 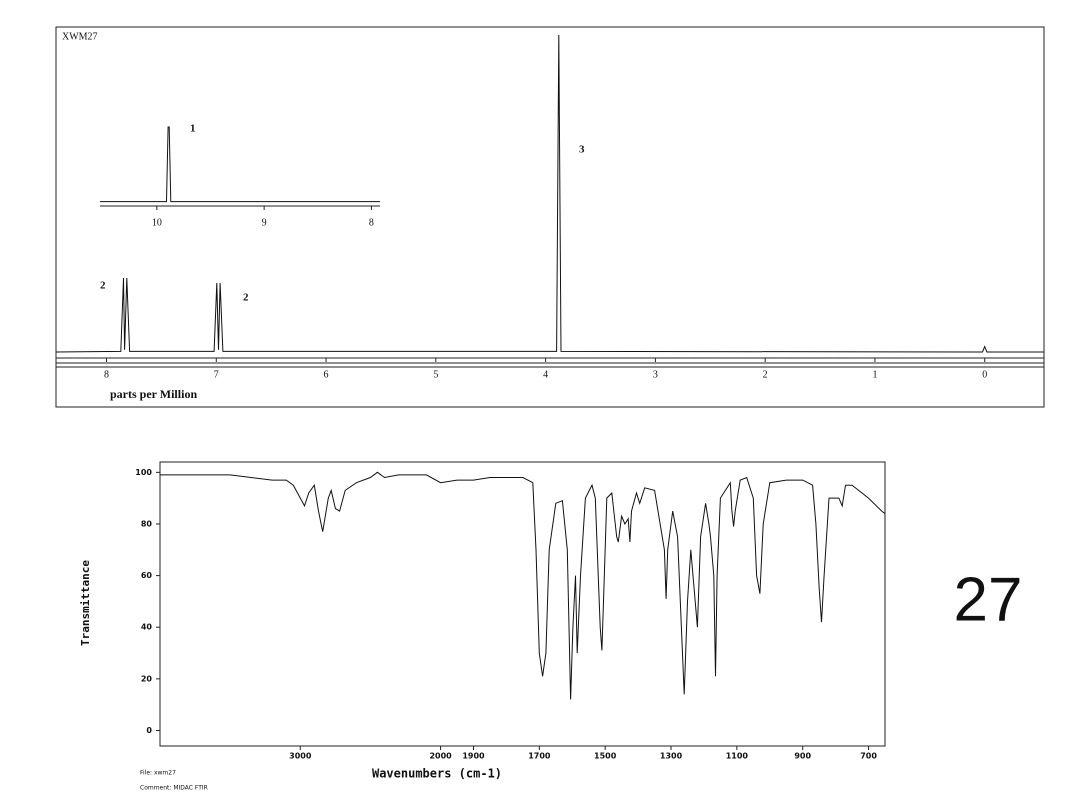 What do you see at coordinates (539, 756) in the screenshot?
I see `x-tick-label: 1700` at bounding box center [539, 756].